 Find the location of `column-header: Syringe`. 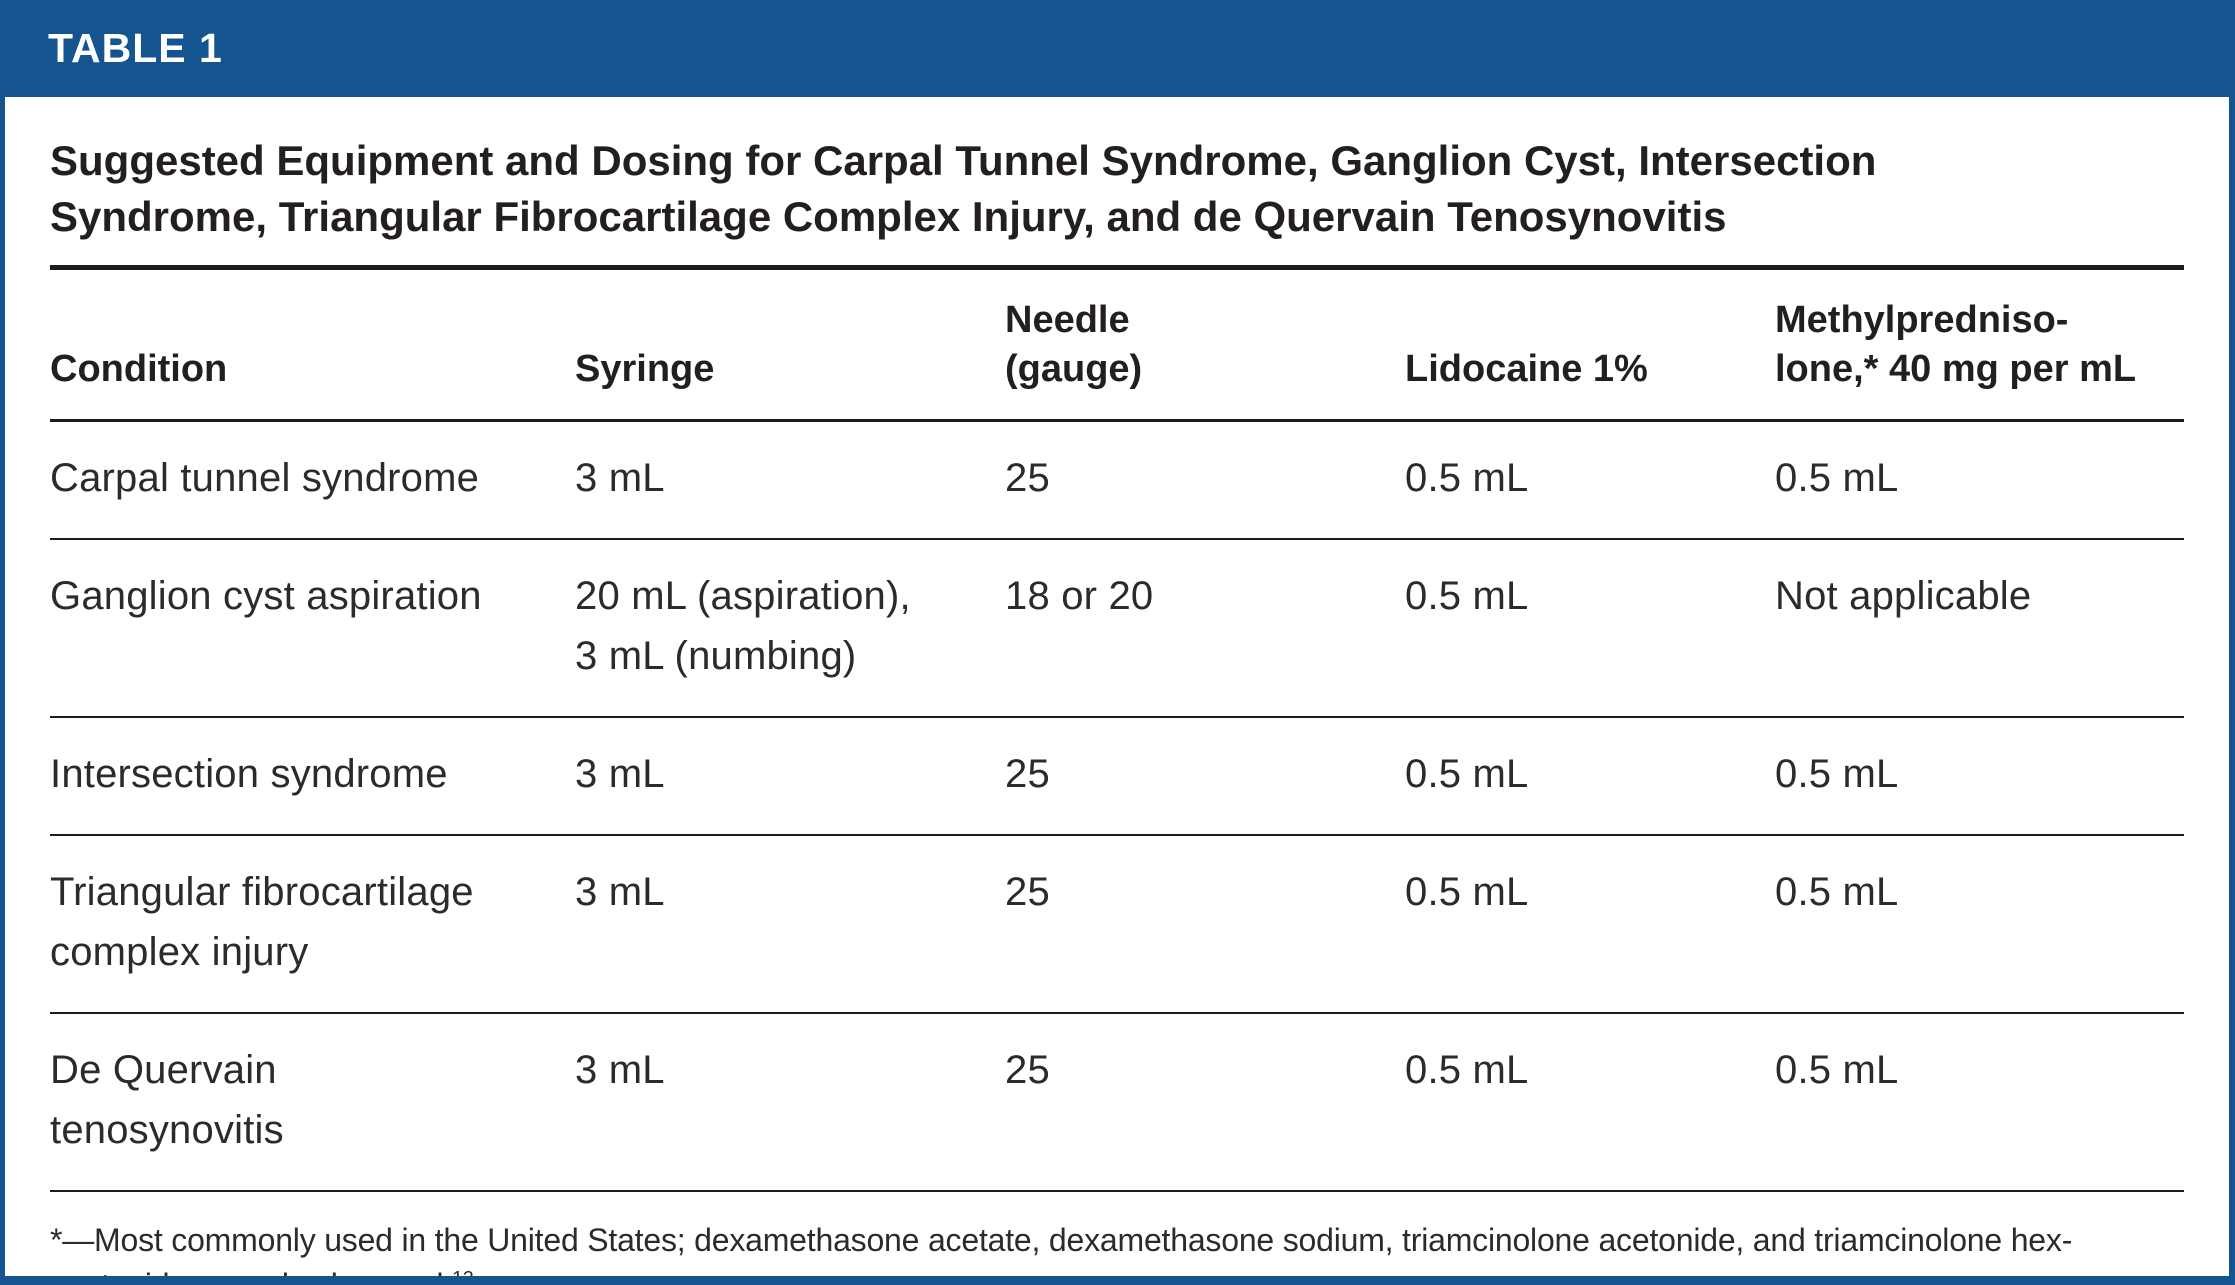

column-header: Syringe is located at coordinates (790, 343).